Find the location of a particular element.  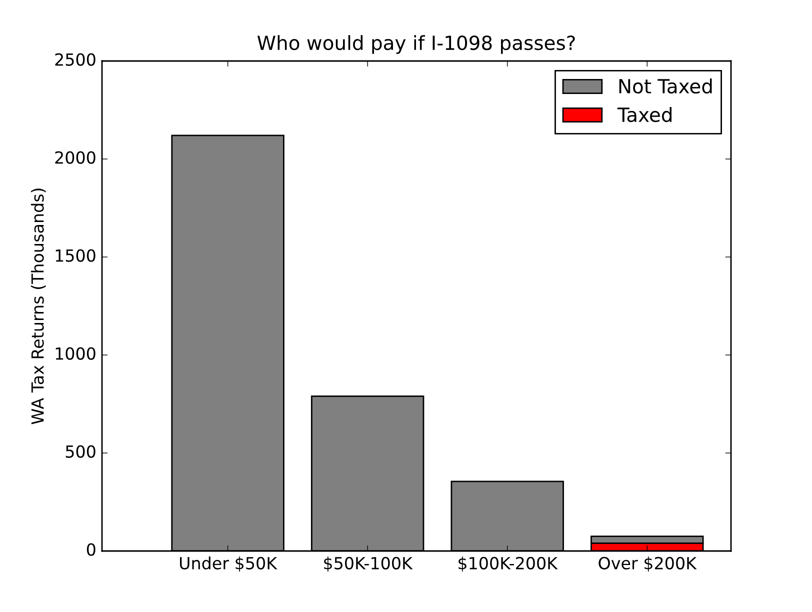

y-tick-label: 500 is located at coordinates (81, 451).